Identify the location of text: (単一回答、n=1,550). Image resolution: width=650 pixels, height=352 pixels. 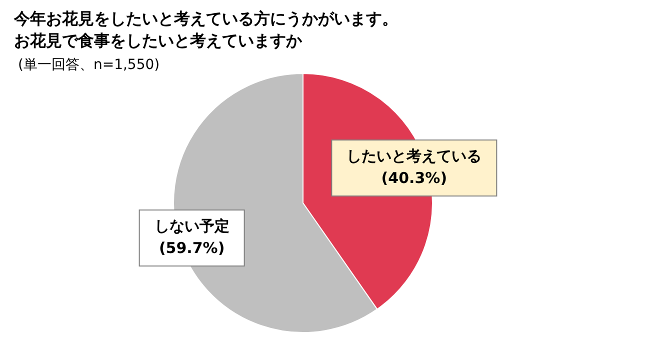
(89, 65).